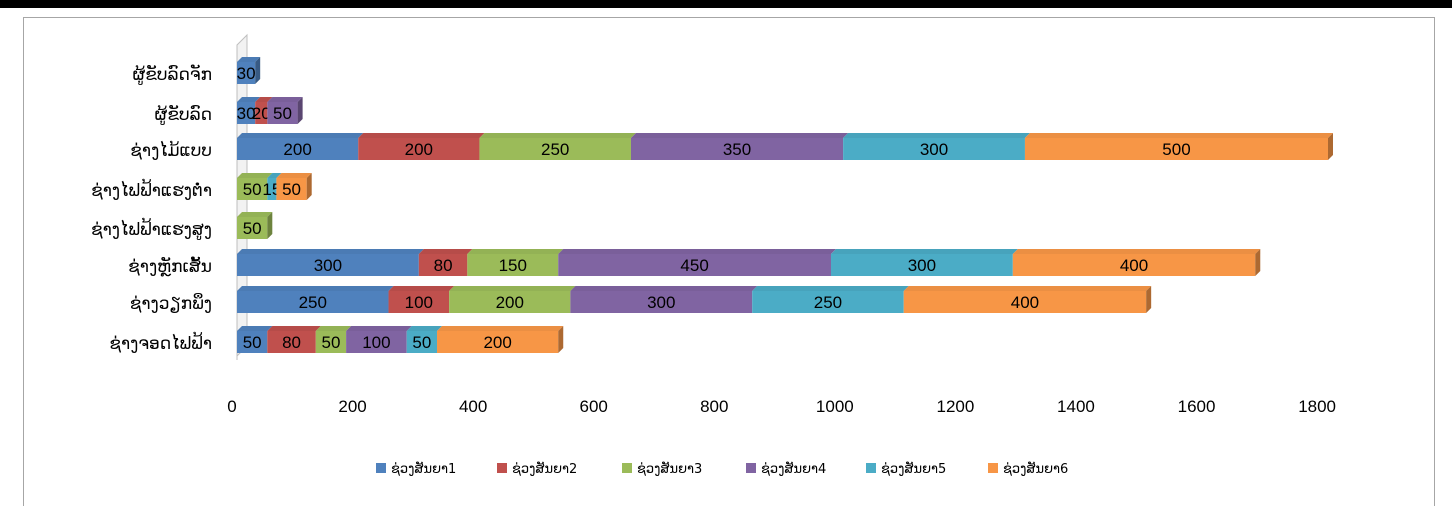 This screenshot has height=506, width=1452. I want to click on data-label: 20, so click(261, 113).